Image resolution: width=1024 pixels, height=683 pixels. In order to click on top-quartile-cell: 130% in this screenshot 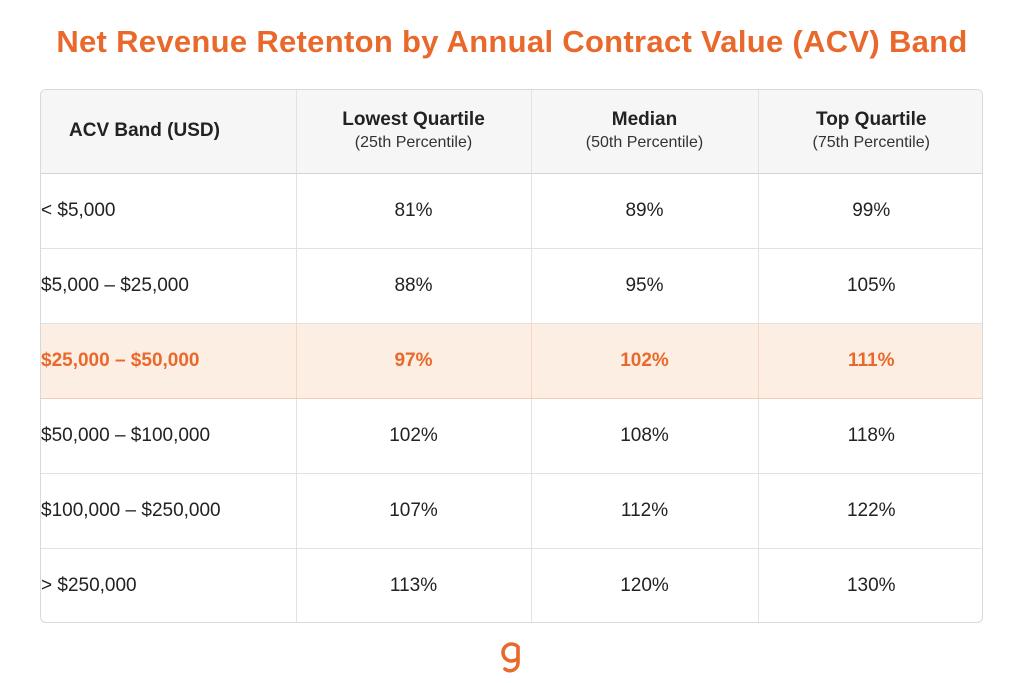, I will do `click(871, 585)`.